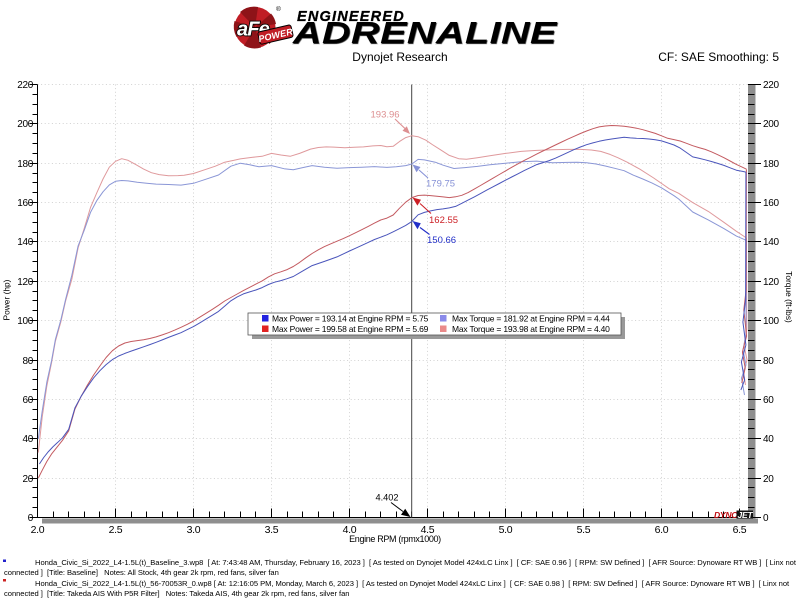  Describe the element at coordinates (746, 515) in the screenshot. I see `svg-text: JET` at that location.